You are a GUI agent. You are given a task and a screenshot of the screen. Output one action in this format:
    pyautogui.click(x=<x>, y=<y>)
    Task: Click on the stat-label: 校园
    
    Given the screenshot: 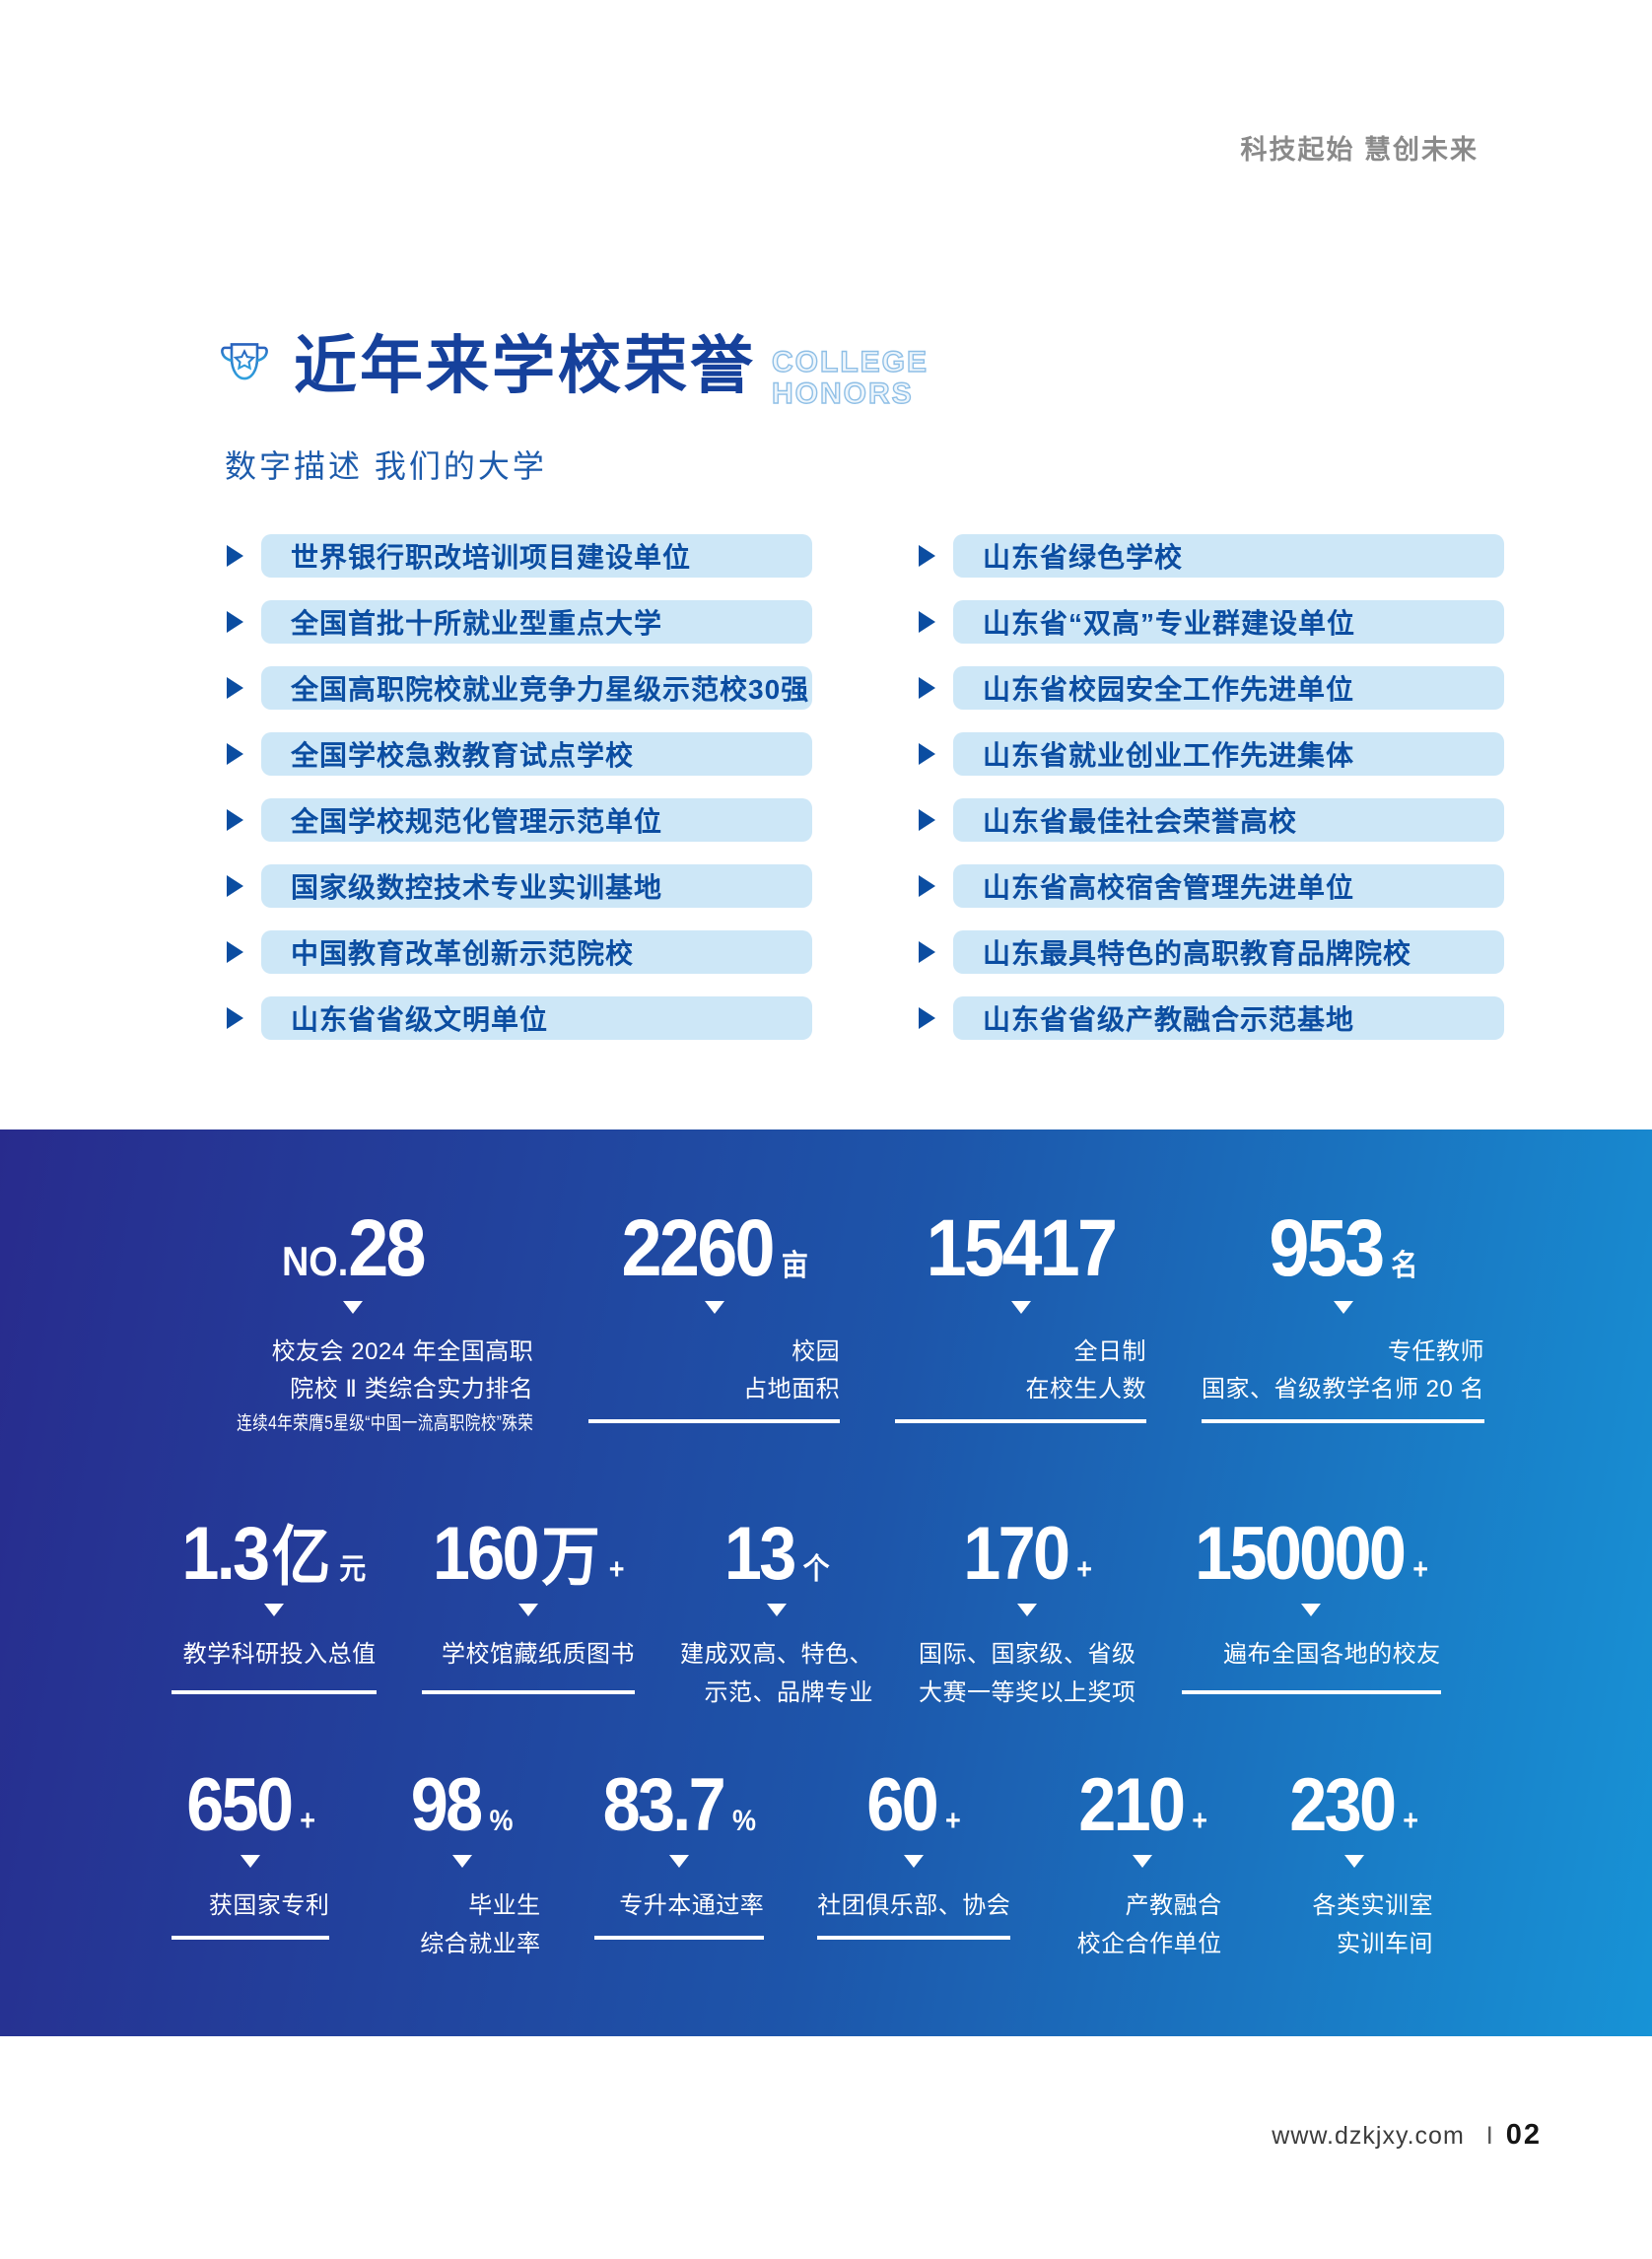 What is the action you would take?
    pyautogui.click(x=816, y=1351)
    